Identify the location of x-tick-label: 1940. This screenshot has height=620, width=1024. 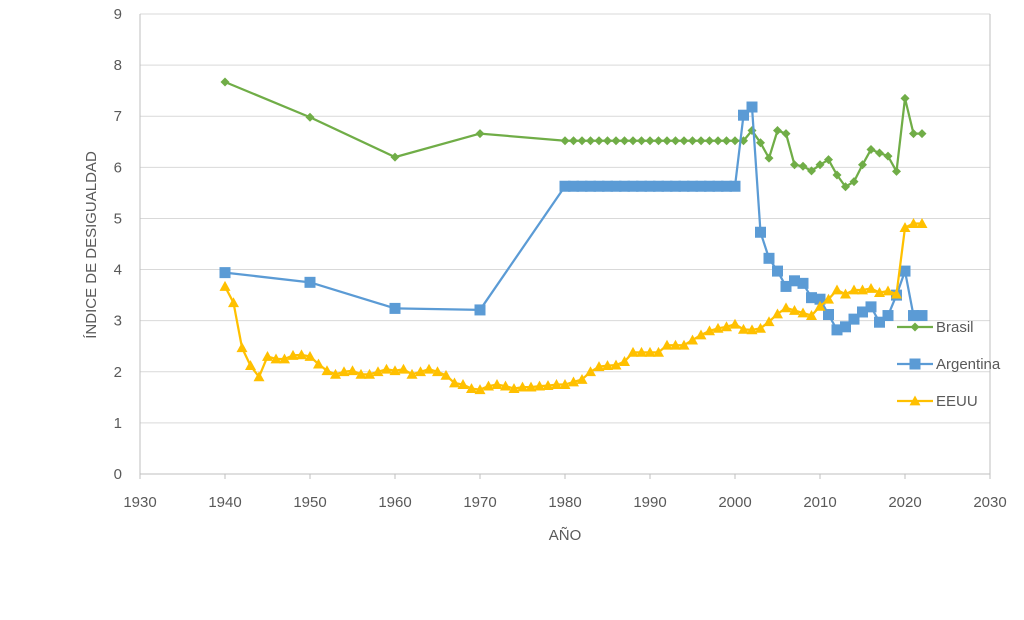
(224, 502).